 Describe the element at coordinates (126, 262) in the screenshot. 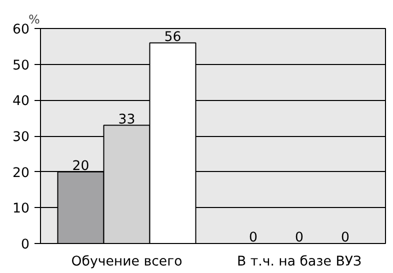

I see `x-tick-label: Обучение всего` at that location.